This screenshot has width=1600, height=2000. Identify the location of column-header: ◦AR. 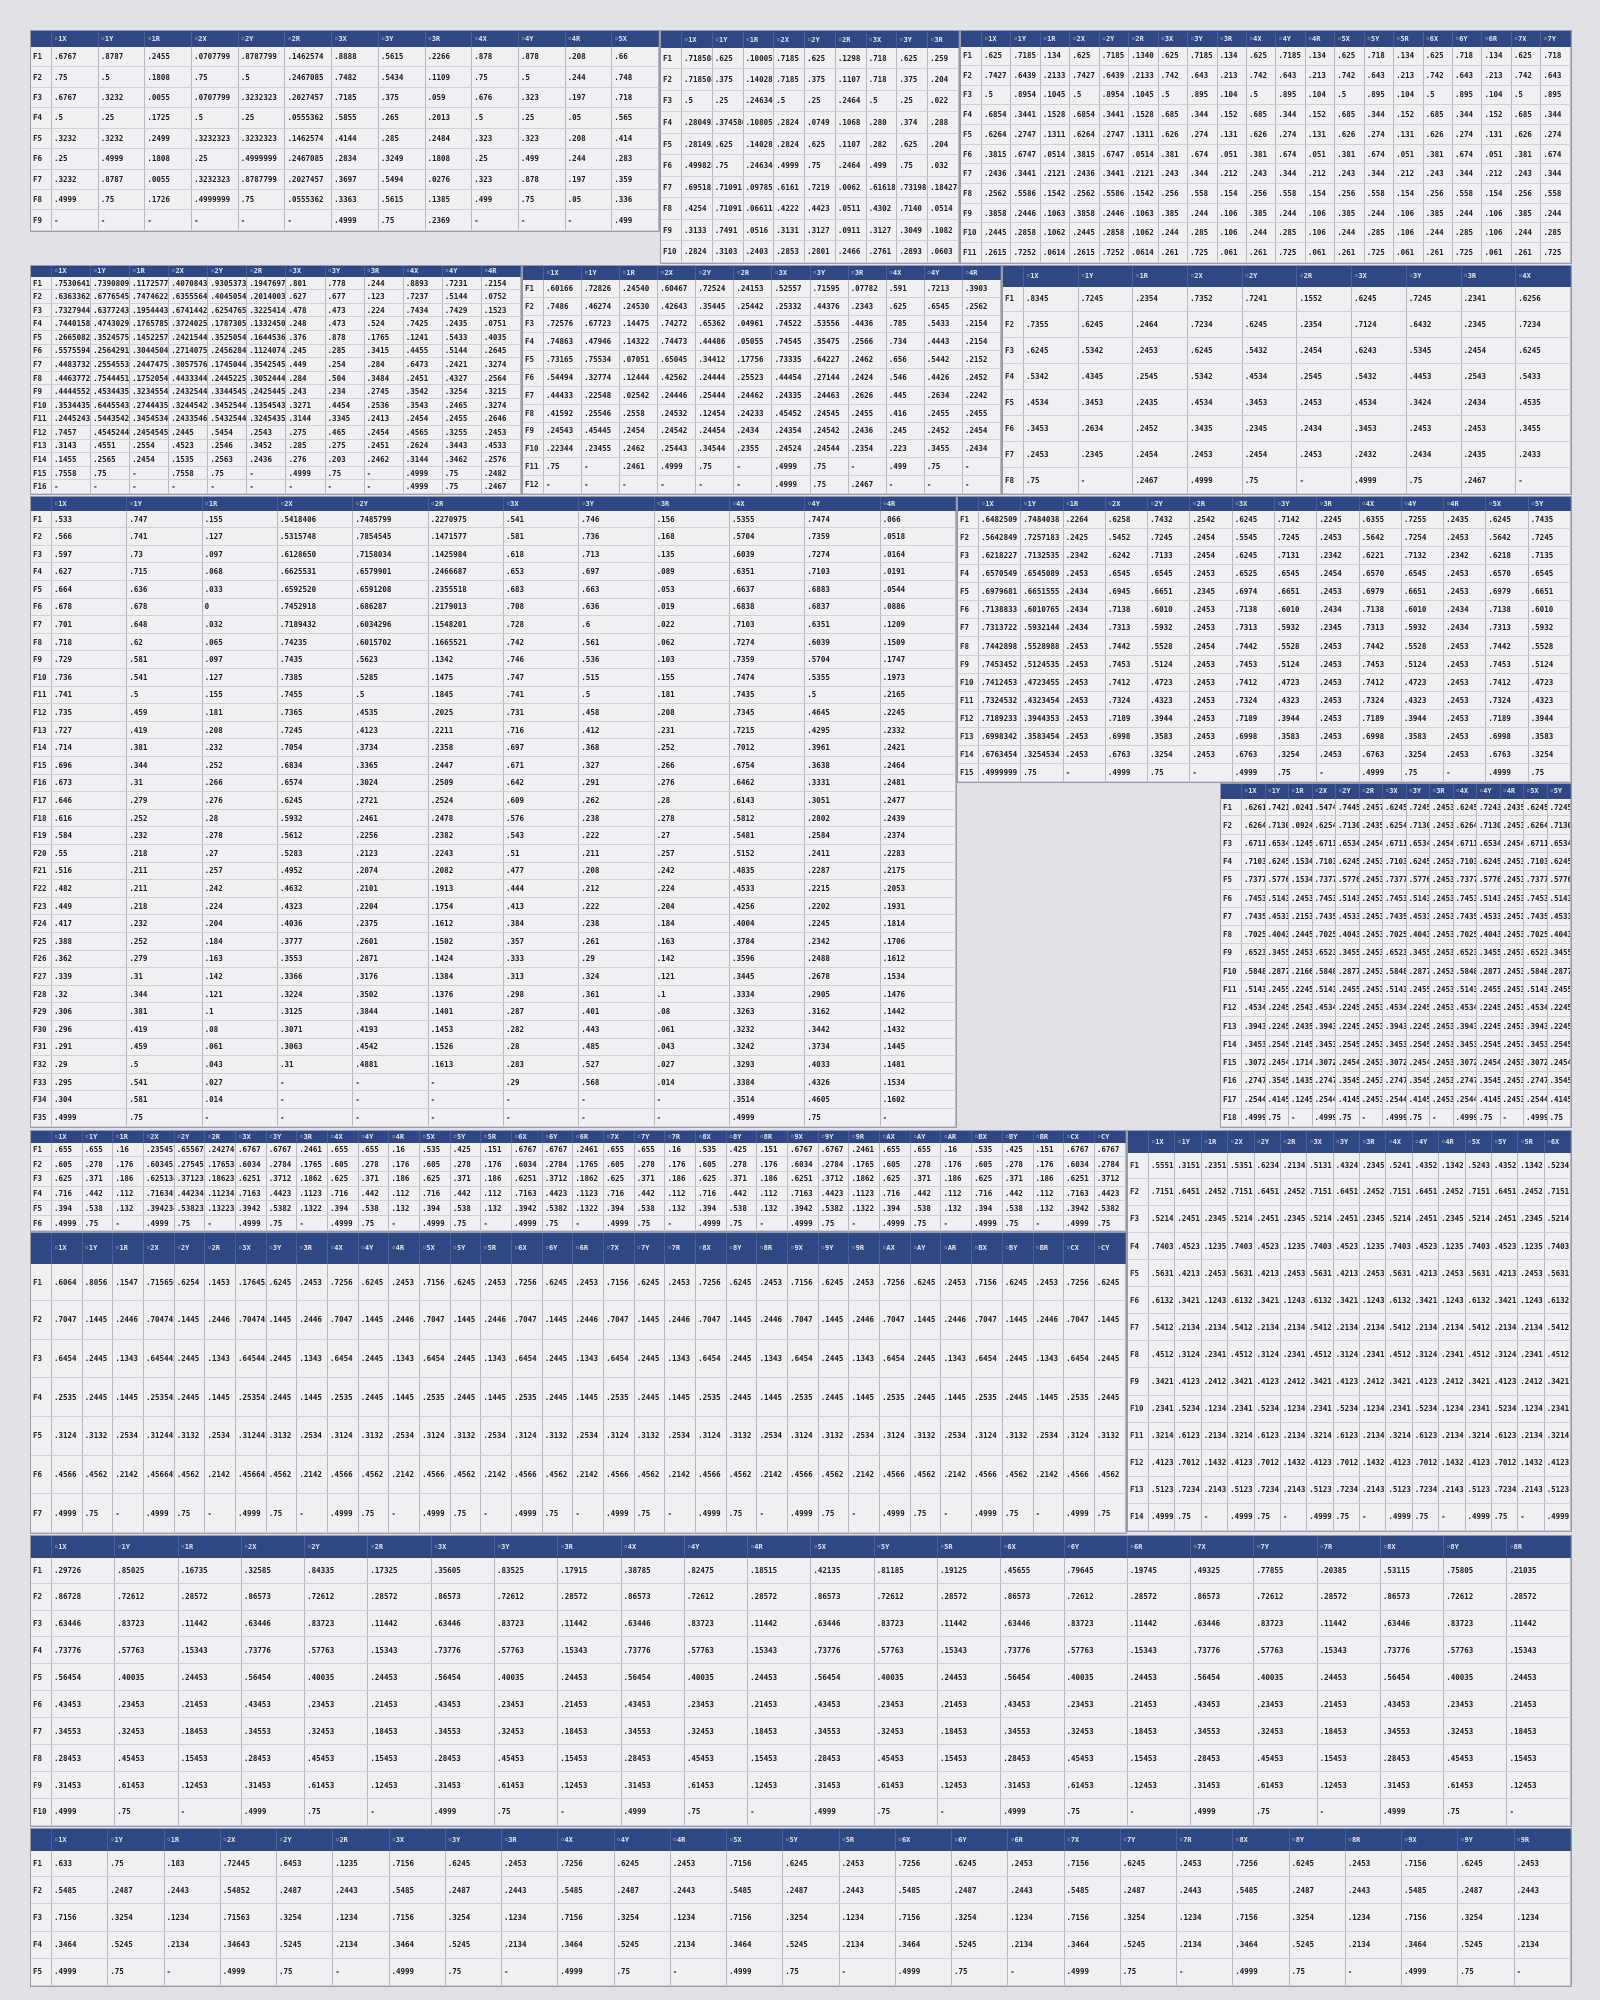
(956, 1248).